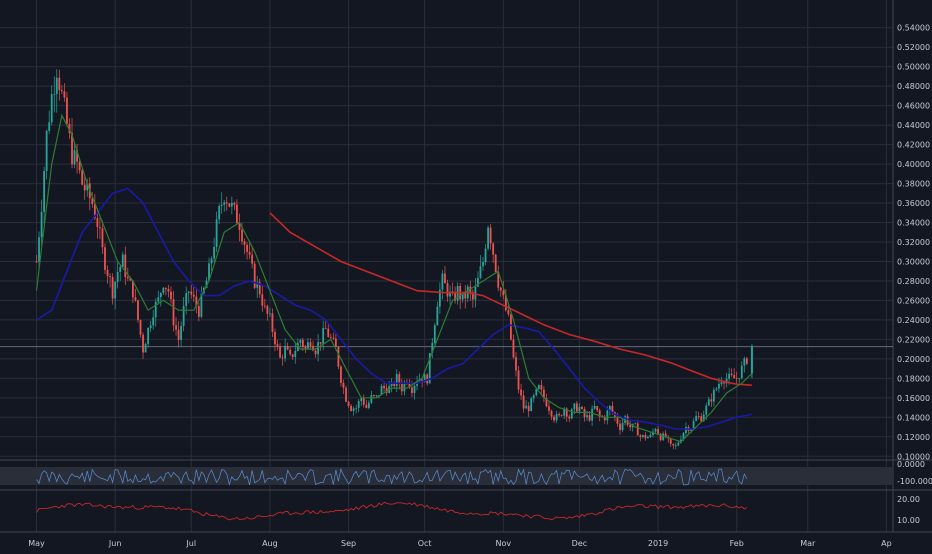 The height and width of the screenshot is (554, 932). What do you see at coordinates (911, 464) in the screenshot?
I see `rsi-axis-label: 0.0000` at bounding box center [911, 464].